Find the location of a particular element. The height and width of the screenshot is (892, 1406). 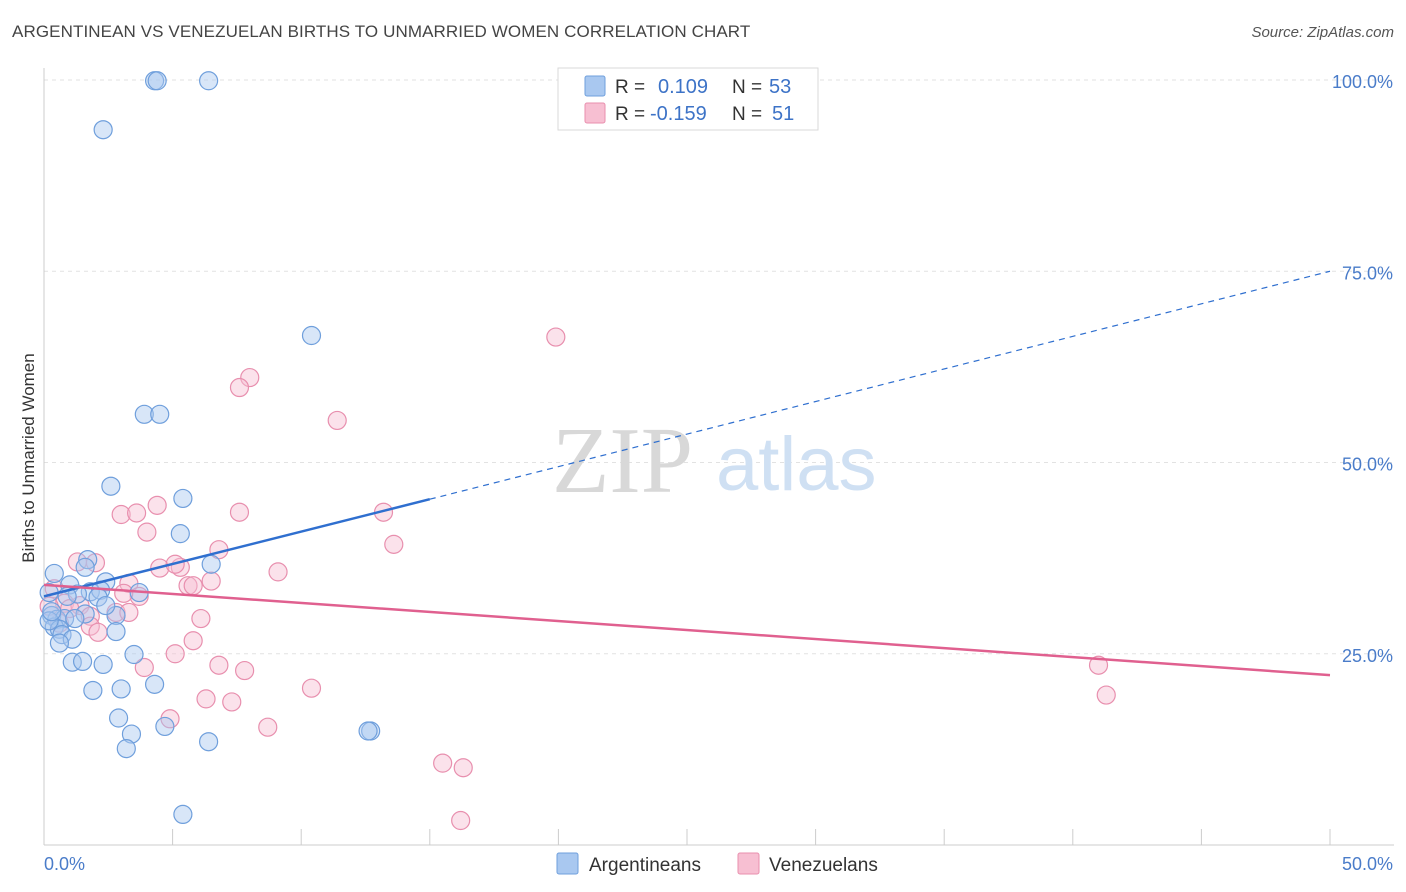

x-axis-ticks is located at coordinates (687, 837).